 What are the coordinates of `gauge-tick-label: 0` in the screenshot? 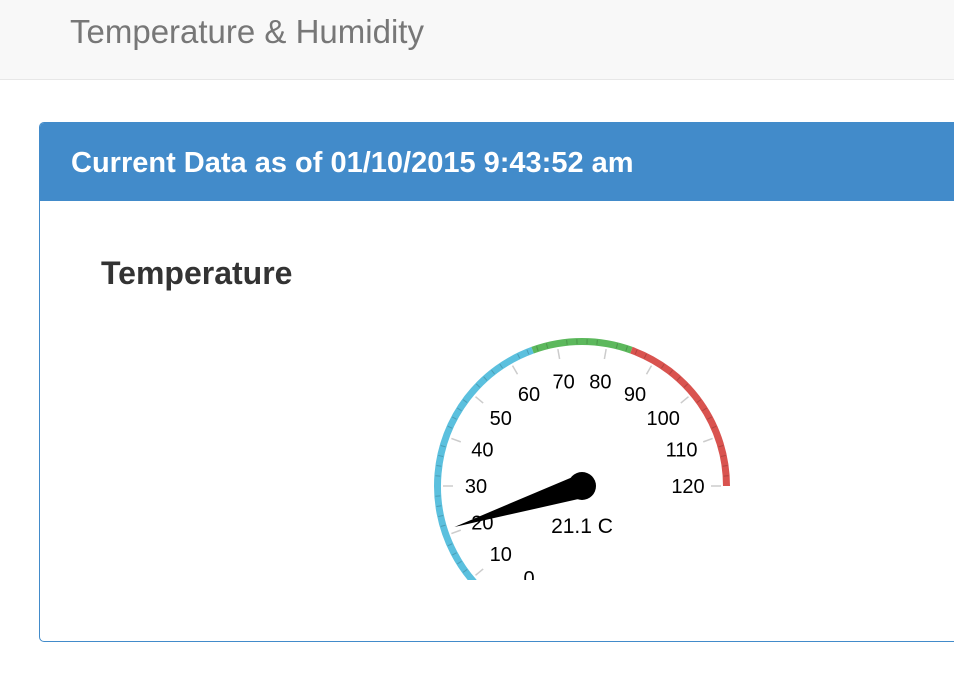 It's located at (528, 574).